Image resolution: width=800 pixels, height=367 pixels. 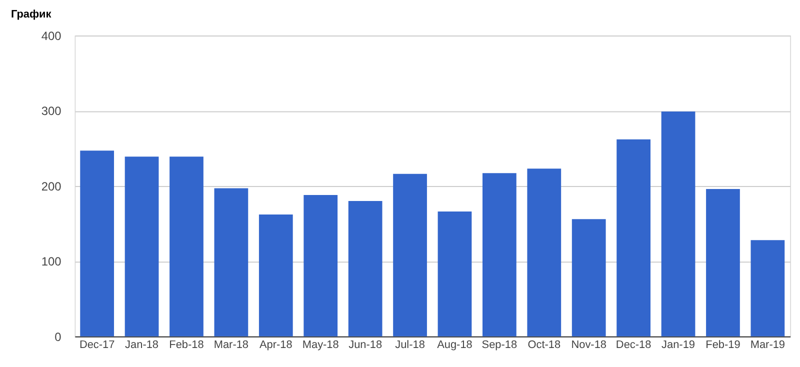 I want to click on x-tick-label: Apr-18, so click(x=275, y=344).